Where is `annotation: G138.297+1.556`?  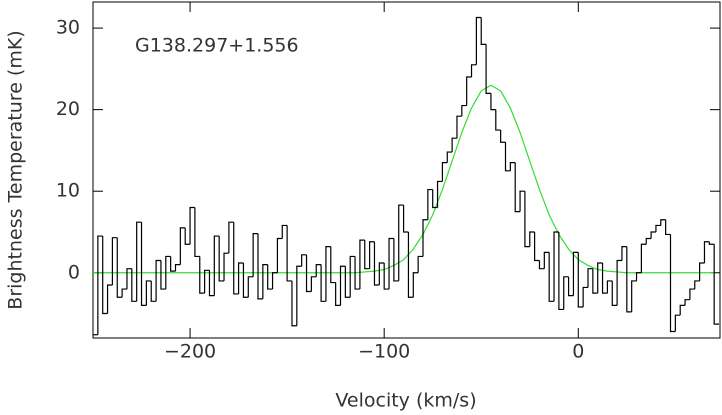
annotation: G138.297+1.556 is located at coordinates (217, 46).